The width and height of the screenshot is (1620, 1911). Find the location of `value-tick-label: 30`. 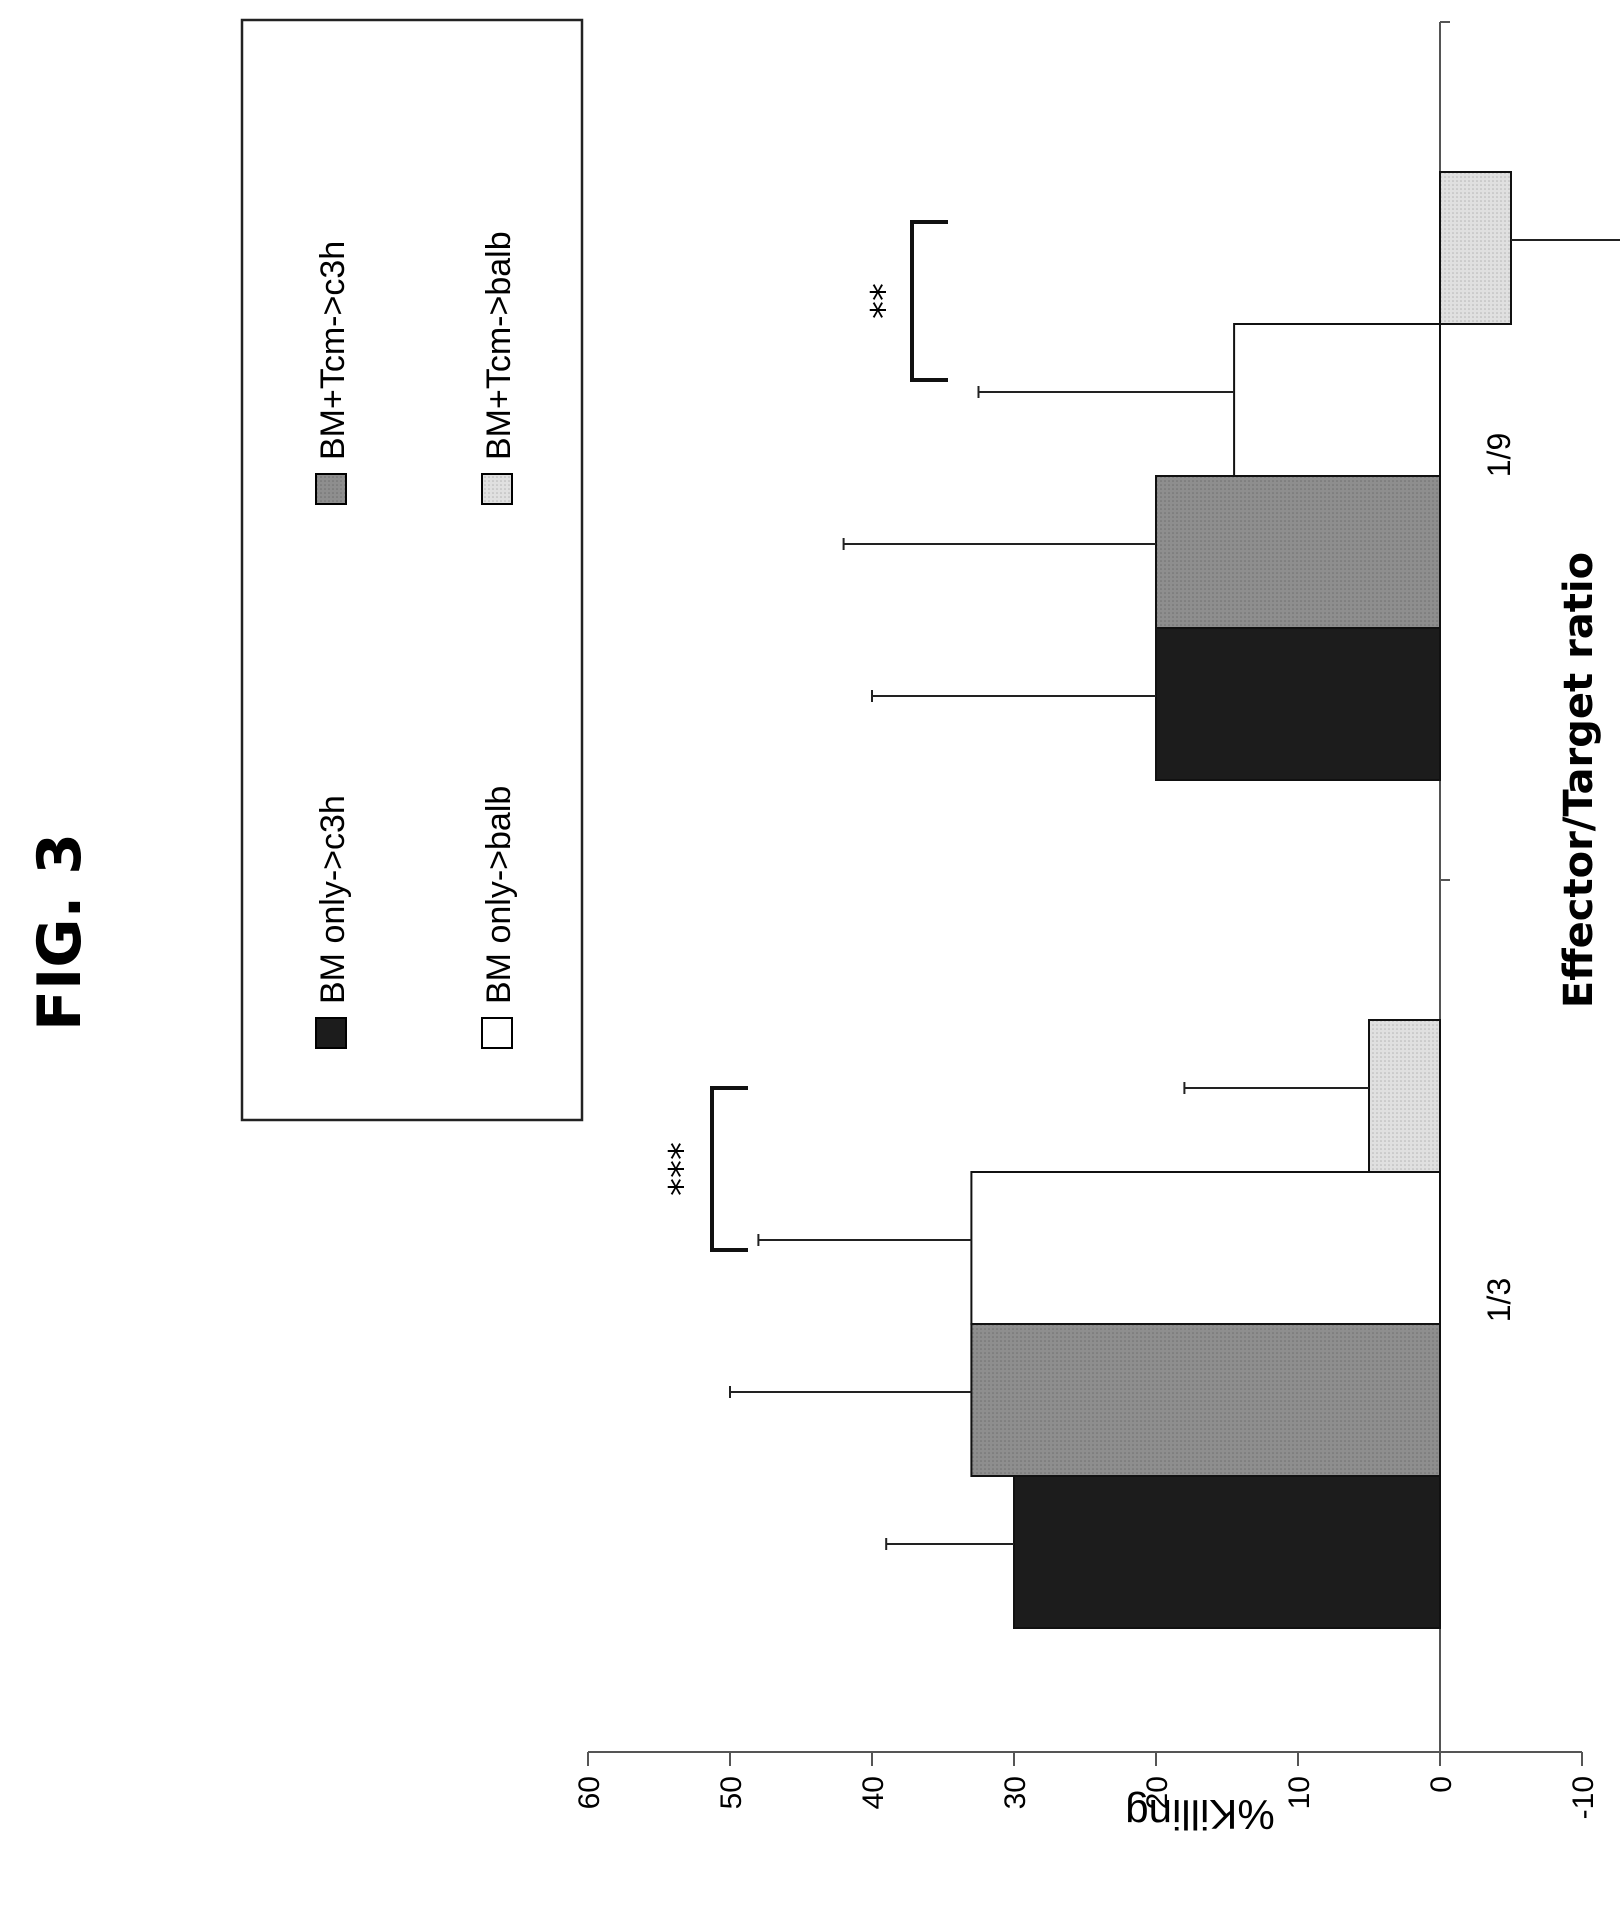

value-tick-label: 30 is located at coordinates (1015, 1792).